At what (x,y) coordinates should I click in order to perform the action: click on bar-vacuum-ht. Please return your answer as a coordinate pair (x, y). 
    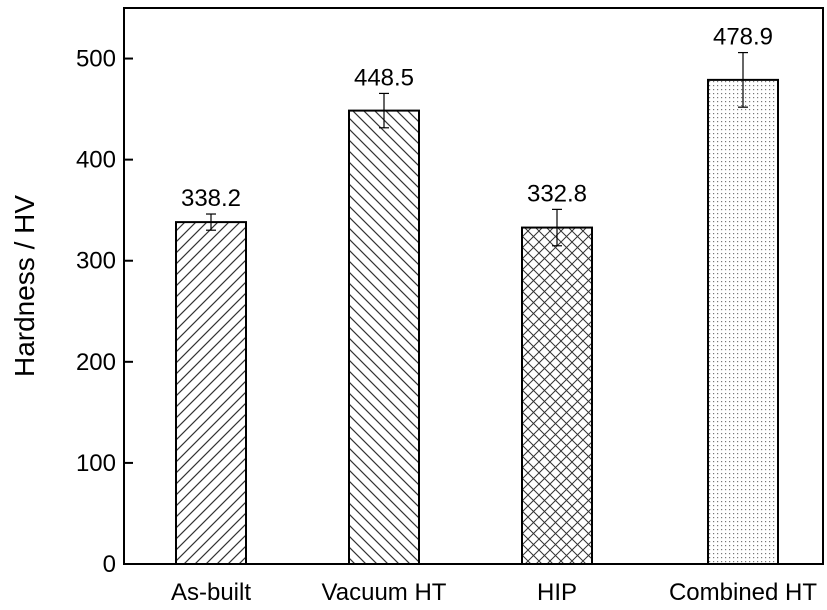
    Looking at the image, I should click on (384, 337).